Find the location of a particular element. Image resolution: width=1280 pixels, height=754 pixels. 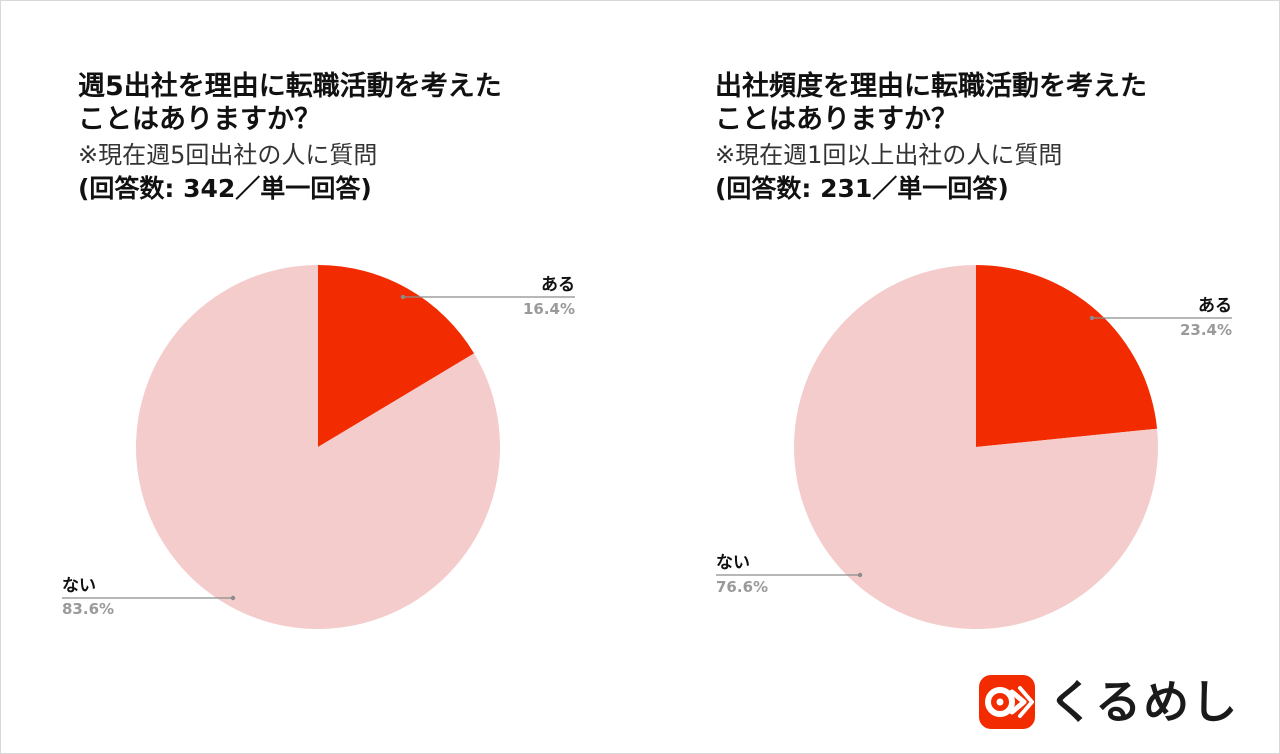

pie1-slice-aru is located at coordinates (396, 356).